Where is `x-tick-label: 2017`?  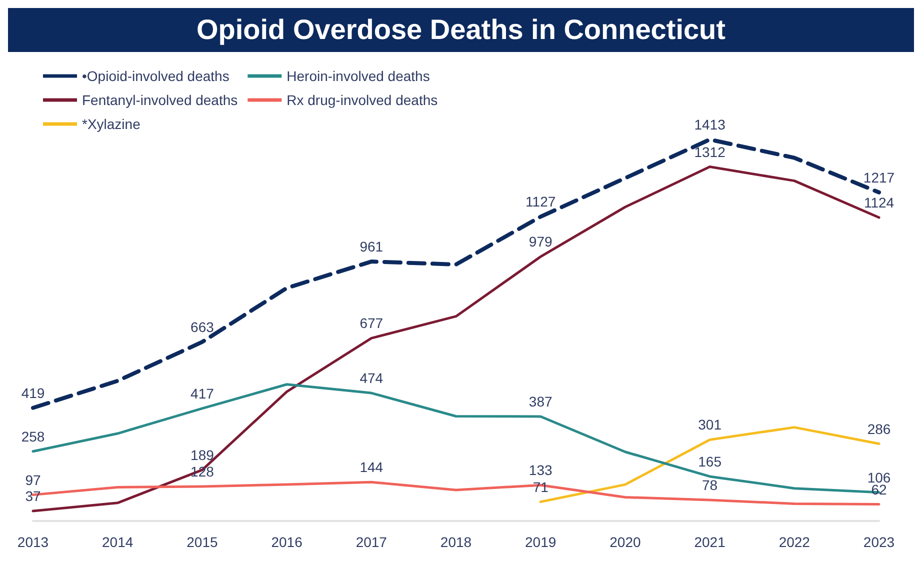
x-tick-label: 2017 is located at coordinates (372, 542).